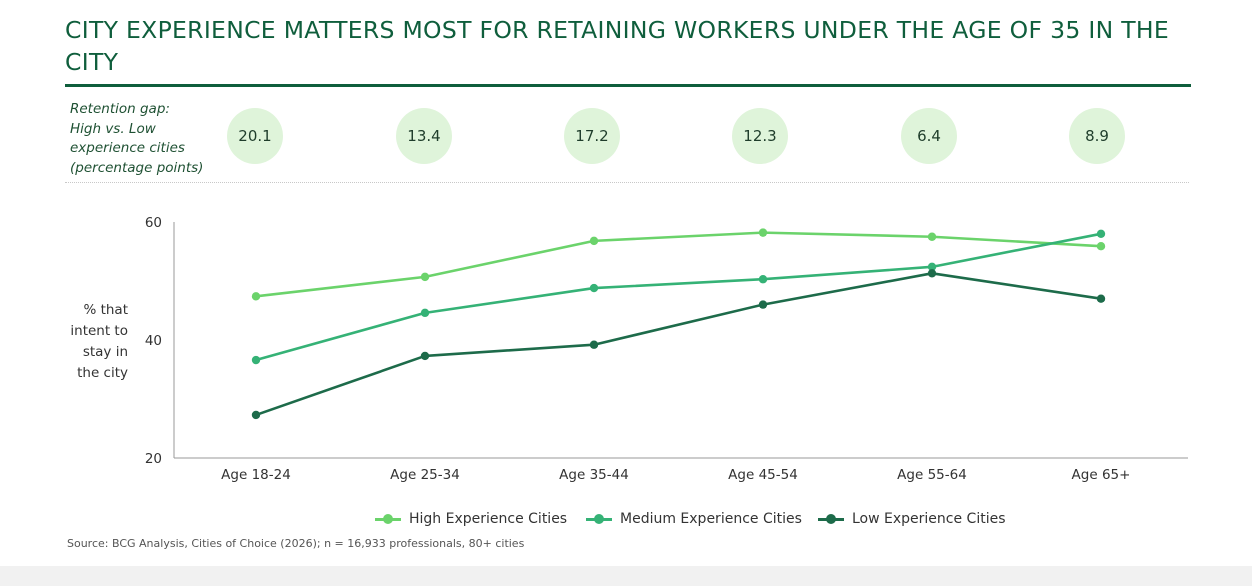  I want to click on title-divider, so click(628, 85).